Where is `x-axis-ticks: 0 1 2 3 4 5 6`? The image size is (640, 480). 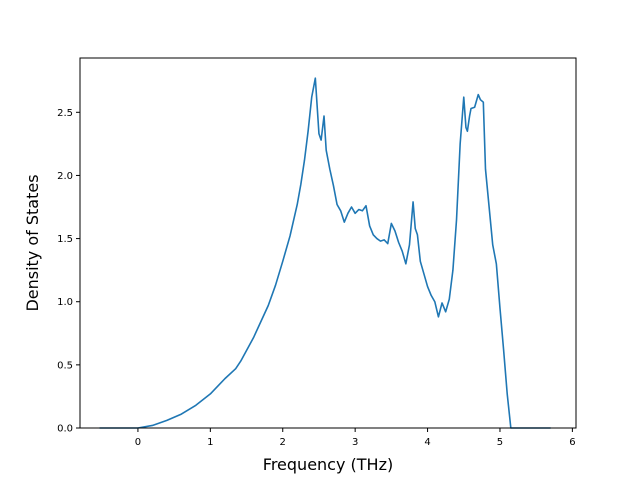 x-axis-ticks: 0 1 2 3 4 5 6 is located at coordinates (355, 438).